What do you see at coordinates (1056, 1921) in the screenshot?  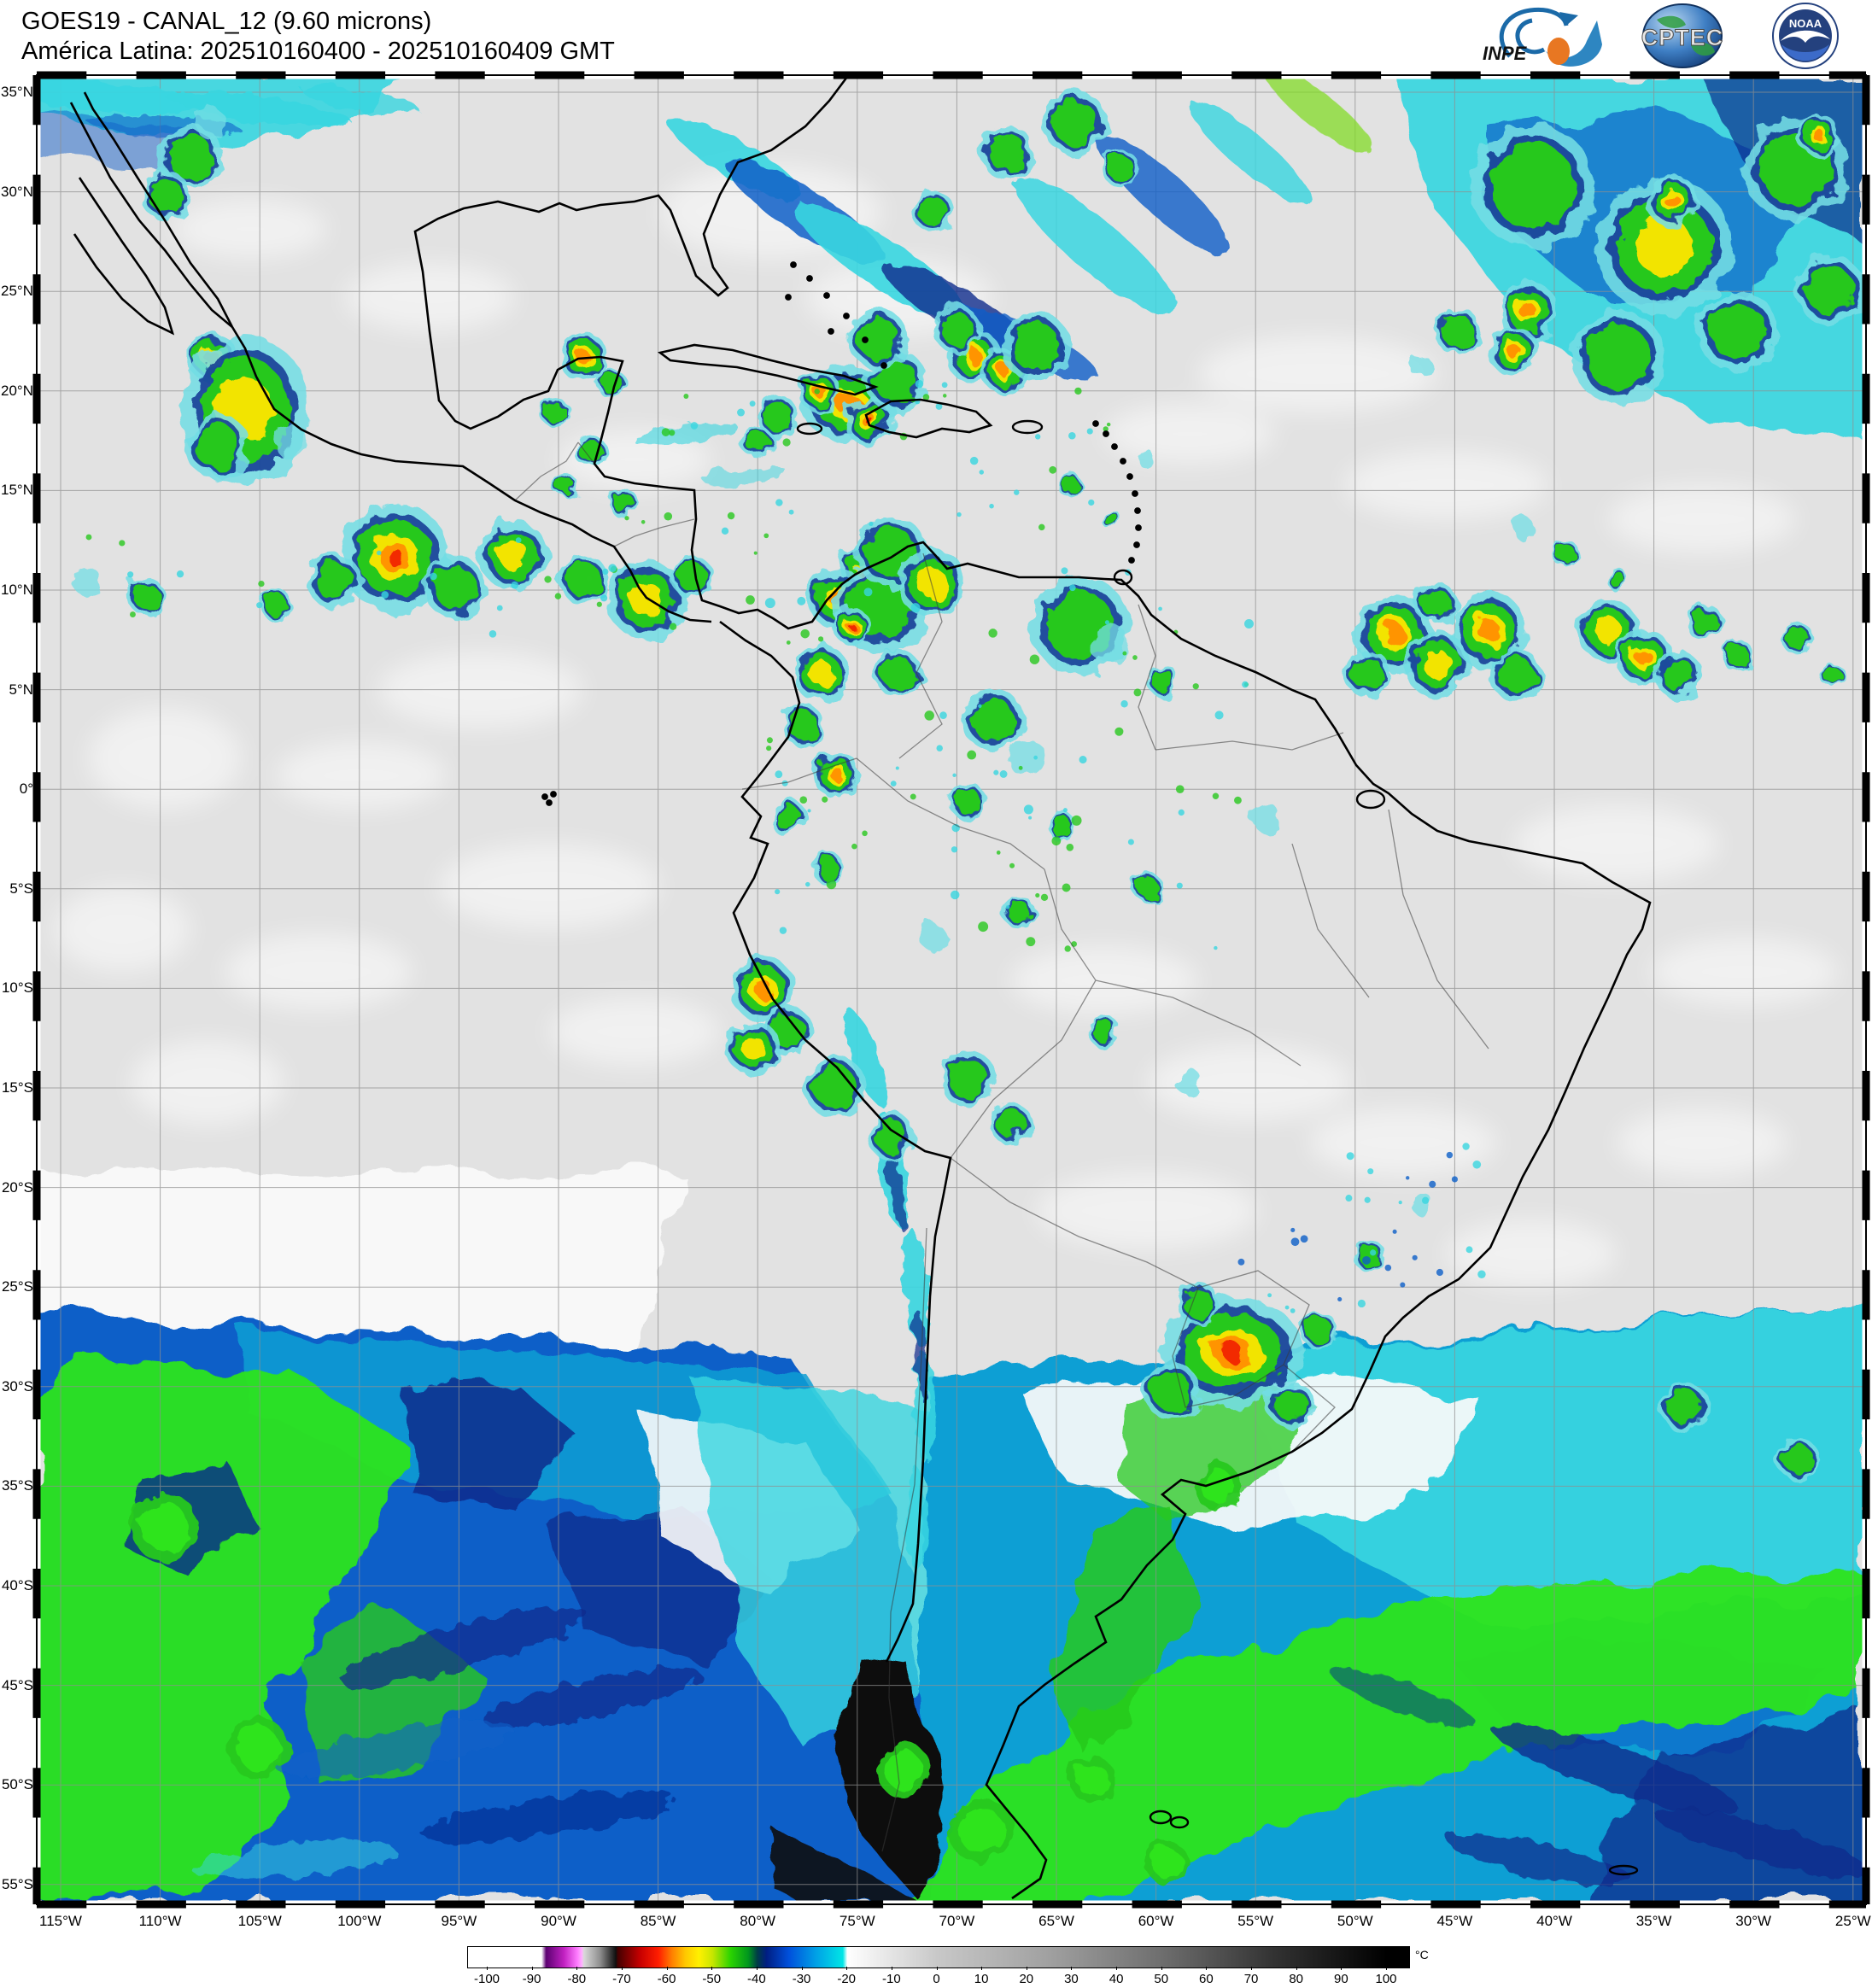 I see `lon-tick-label: 65°W` at bounding box center [1056, 1921].